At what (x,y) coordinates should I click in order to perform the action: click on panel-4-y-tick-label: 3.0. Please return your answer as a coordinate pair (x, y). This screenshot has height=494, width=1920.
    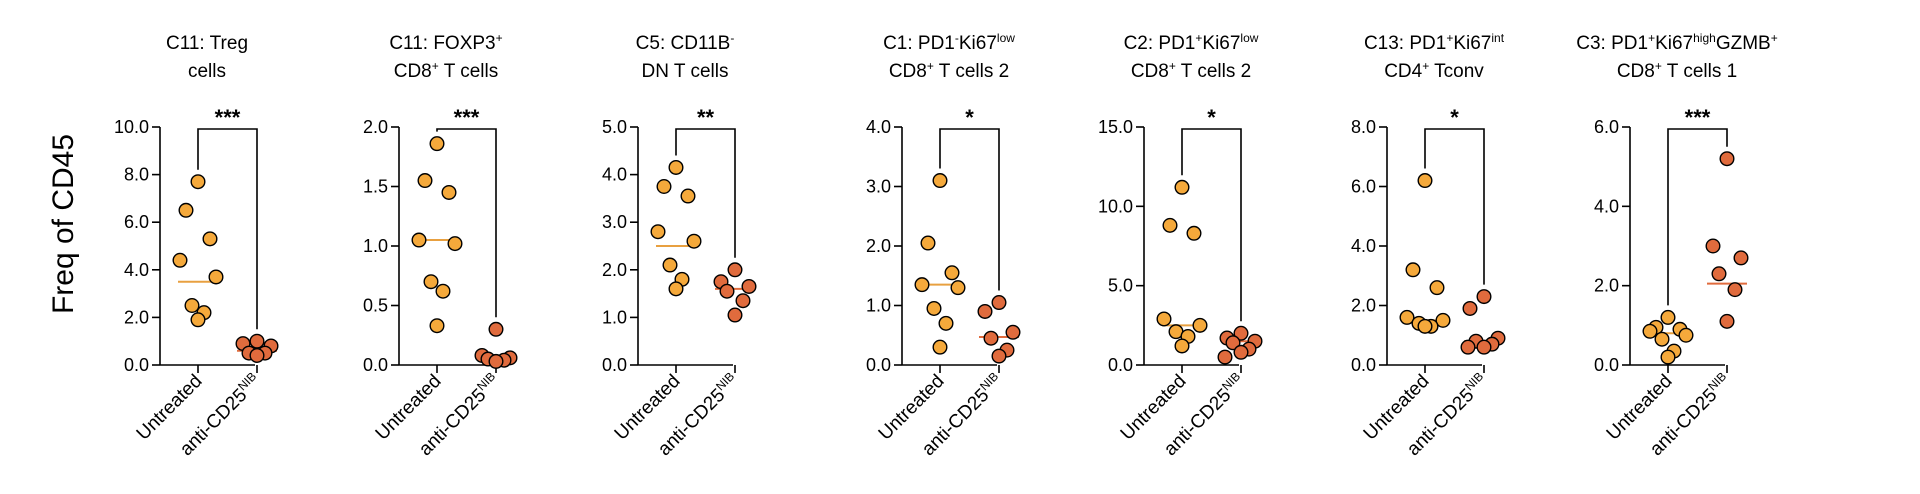
    Looking at the image, I should click on (878, 187).